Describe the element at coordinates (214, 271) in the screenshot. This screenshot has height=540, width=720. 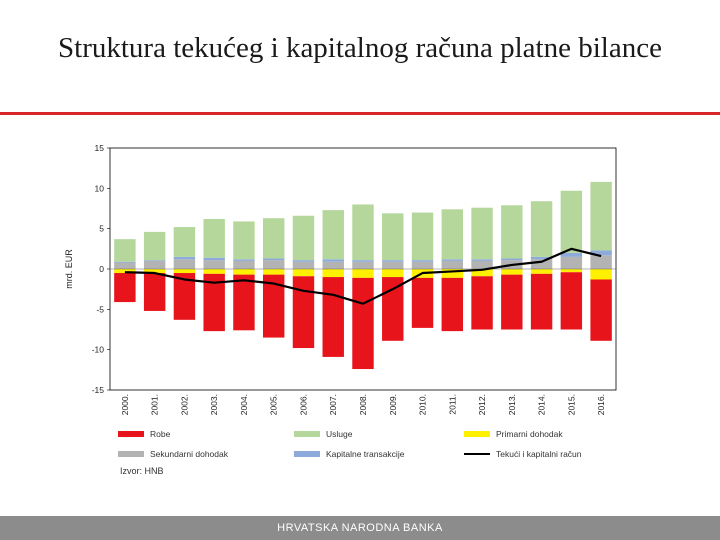
I see `bar-primarni-2003` at that location.